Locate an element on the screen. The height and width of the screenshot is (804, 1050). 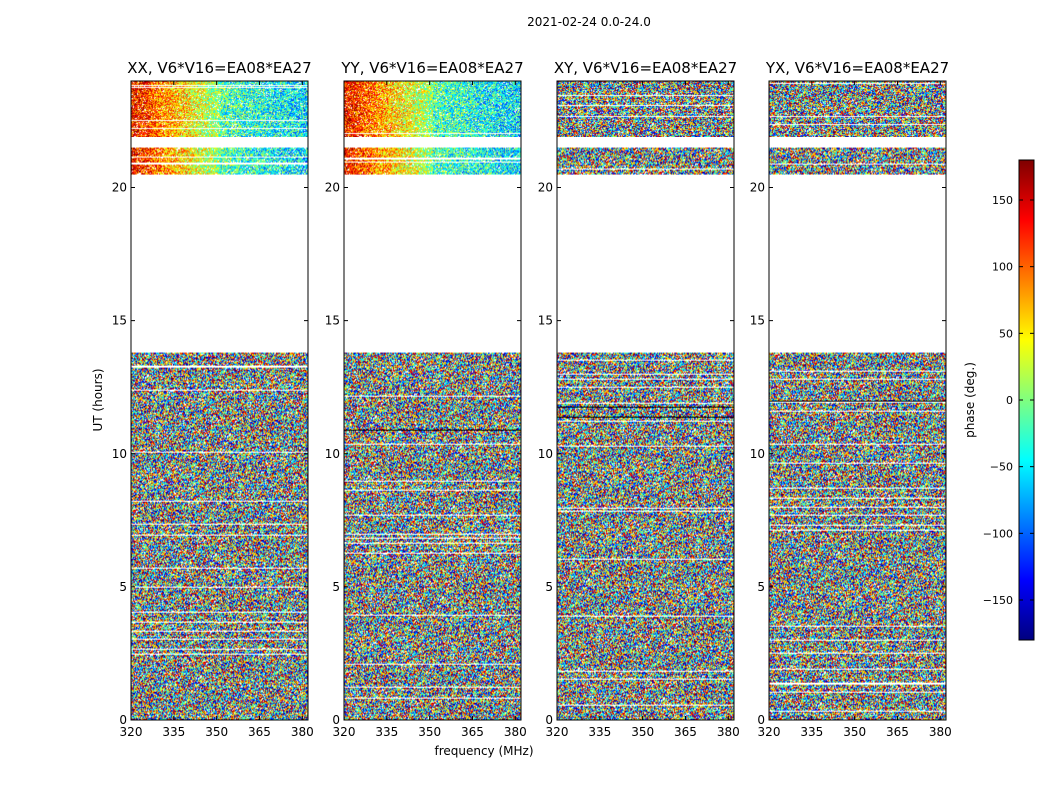
x-axis-label: frequency (MHz) is located at coordinates (483, 751).